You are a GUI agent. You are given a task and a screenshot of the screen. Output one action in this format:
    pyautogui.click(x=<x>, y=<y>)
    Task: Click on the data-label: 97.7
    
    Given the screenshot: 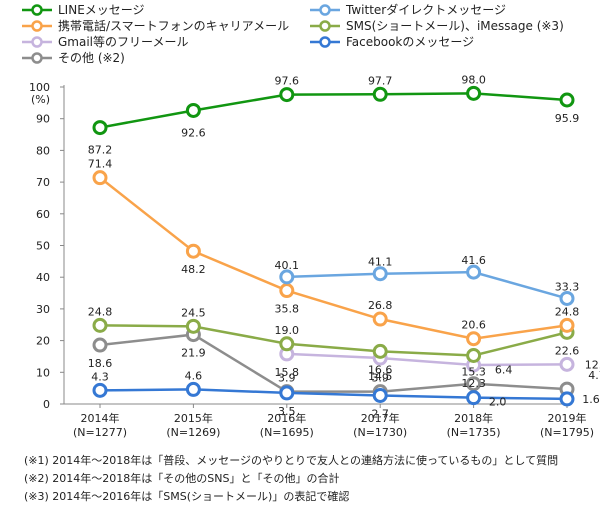 What is the action you would take?
    pyautogui.click(x=380, y=80)
    